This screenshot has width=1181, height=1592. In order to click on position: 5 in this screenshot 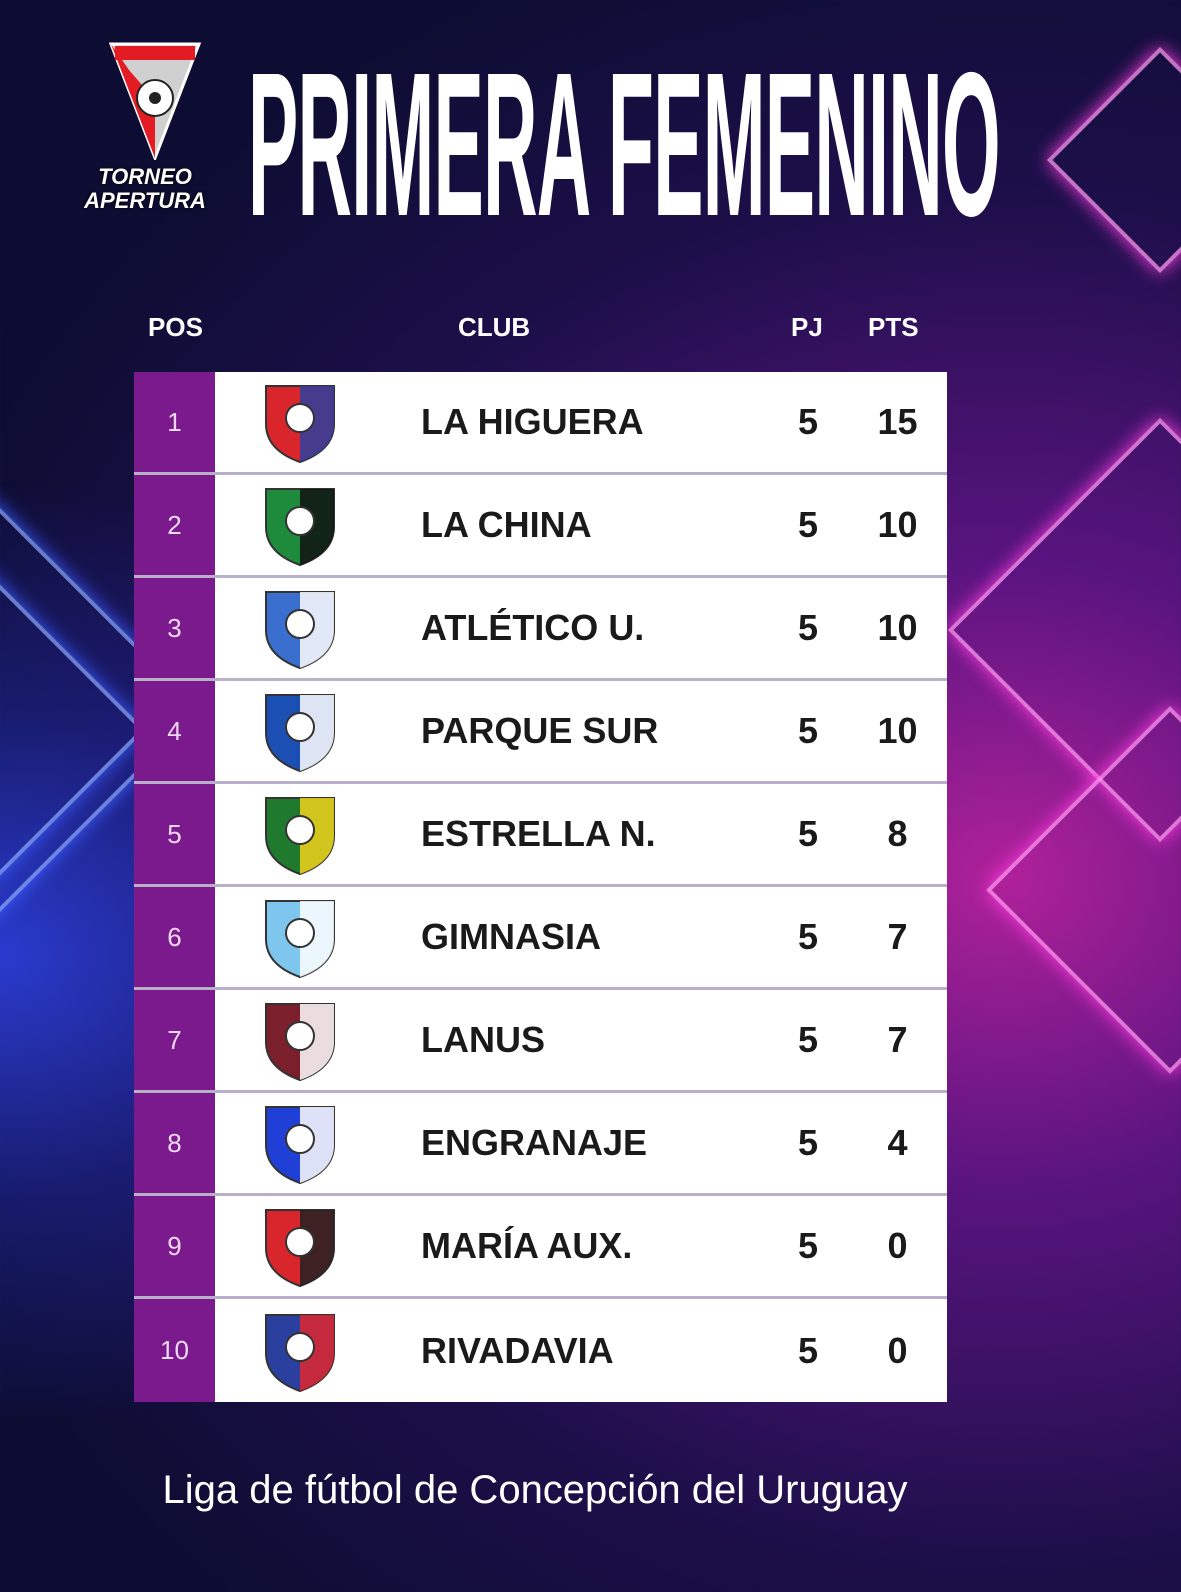, I will do `click(174, 834)`.